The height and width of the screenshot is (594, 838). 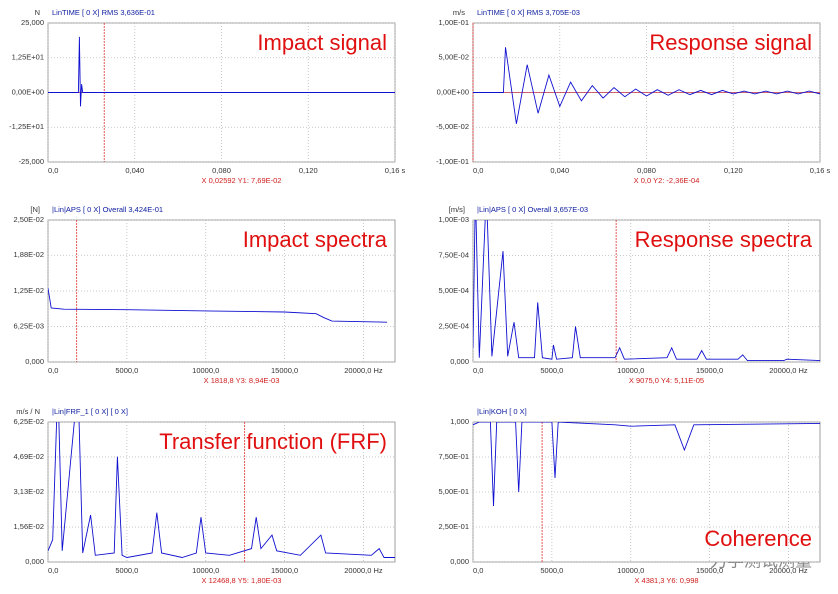 What do you see at coordinates (29, 290) in the screenshot?
I see `y-tick-label: 1,25E-02` at bounding box center [29, 290].